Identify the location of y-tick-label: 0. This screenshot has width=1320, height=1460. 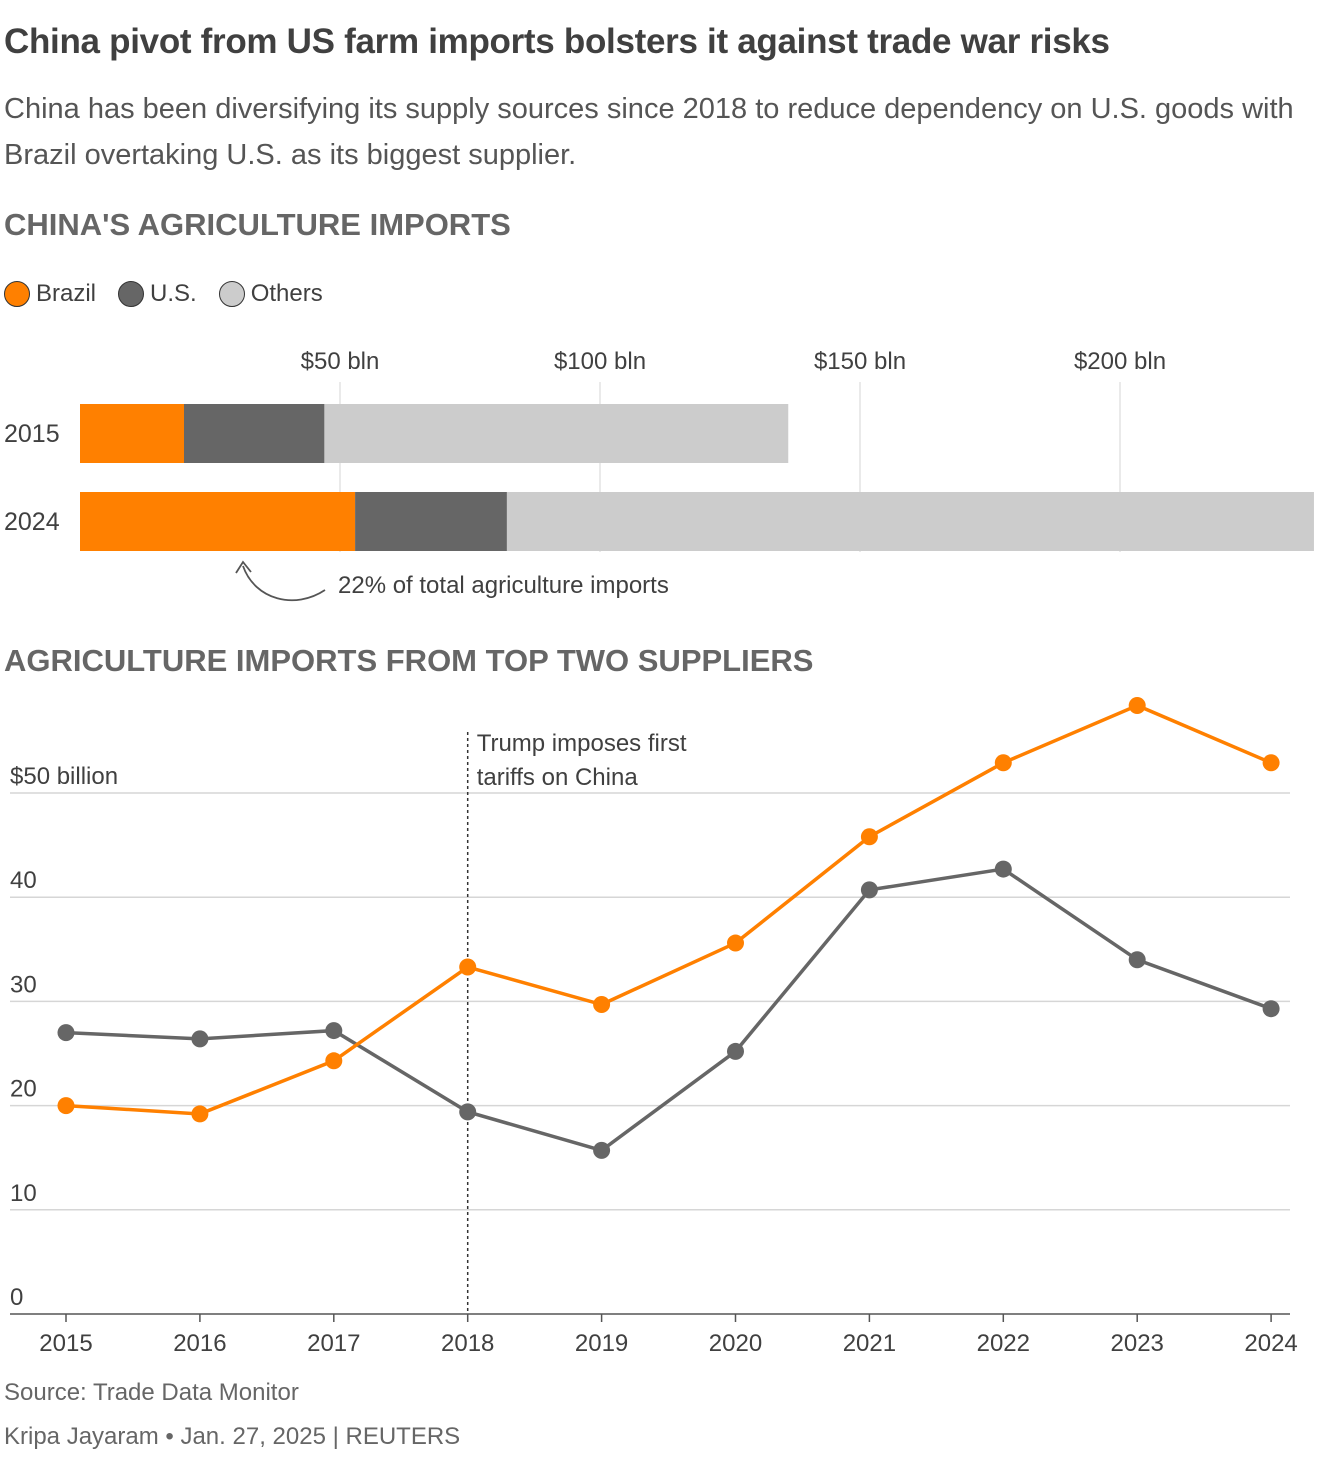
(16, 1297).